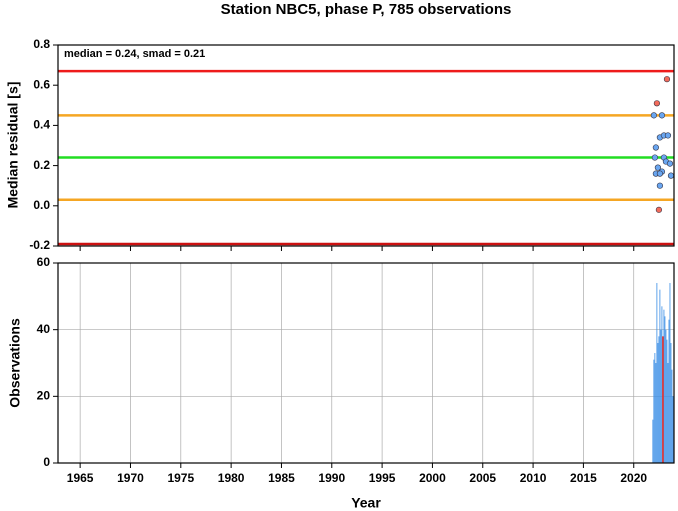  What do you see at coordinates (80, 478) in the screenshot?
I see `x-tick-label: 1965` at bounding box center [80, 478].